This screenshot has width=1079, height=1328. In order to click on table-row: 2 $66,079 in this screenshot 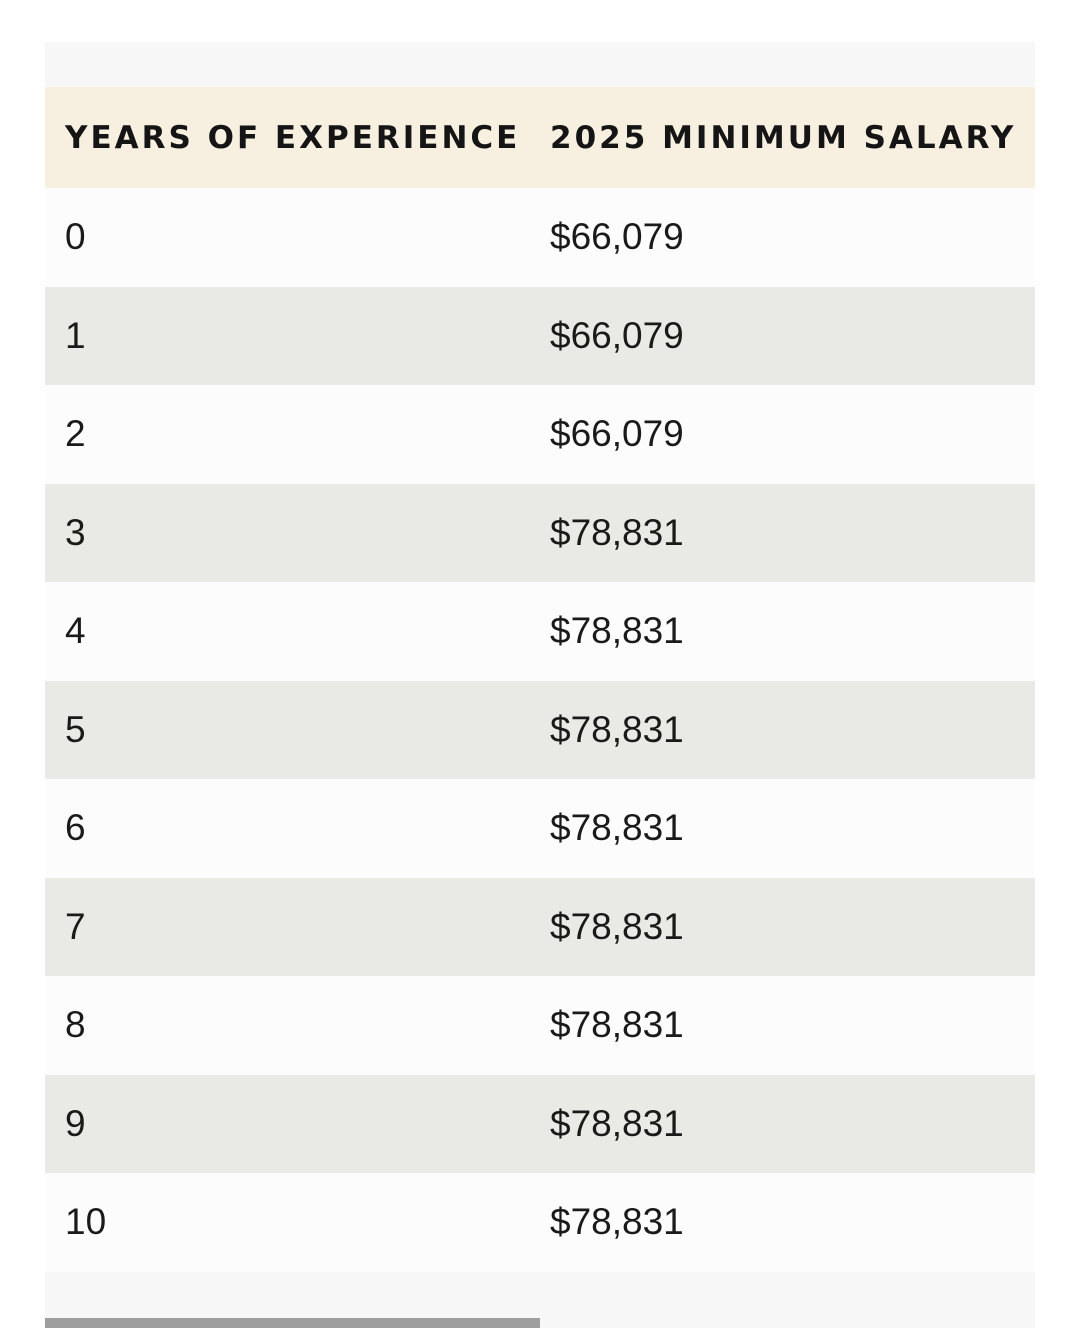, I will do `click(540, 434)`.